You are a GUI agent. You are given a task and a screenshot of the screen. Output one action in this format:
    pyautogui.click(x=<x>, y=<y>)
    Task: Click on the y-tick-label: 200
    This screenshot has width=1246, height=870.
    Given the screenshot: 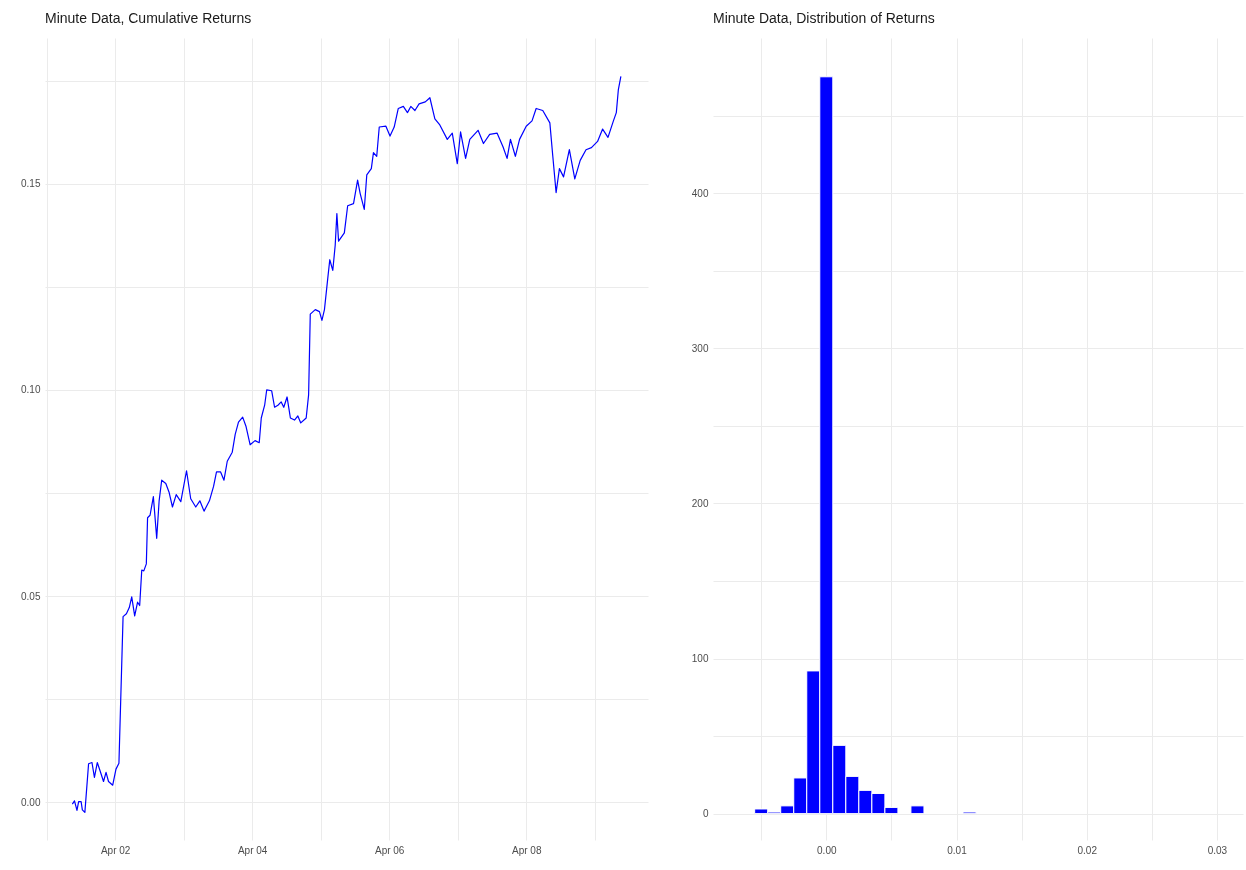 What is the action you would take?
    pyautogui.click(x=700, y=503)
    